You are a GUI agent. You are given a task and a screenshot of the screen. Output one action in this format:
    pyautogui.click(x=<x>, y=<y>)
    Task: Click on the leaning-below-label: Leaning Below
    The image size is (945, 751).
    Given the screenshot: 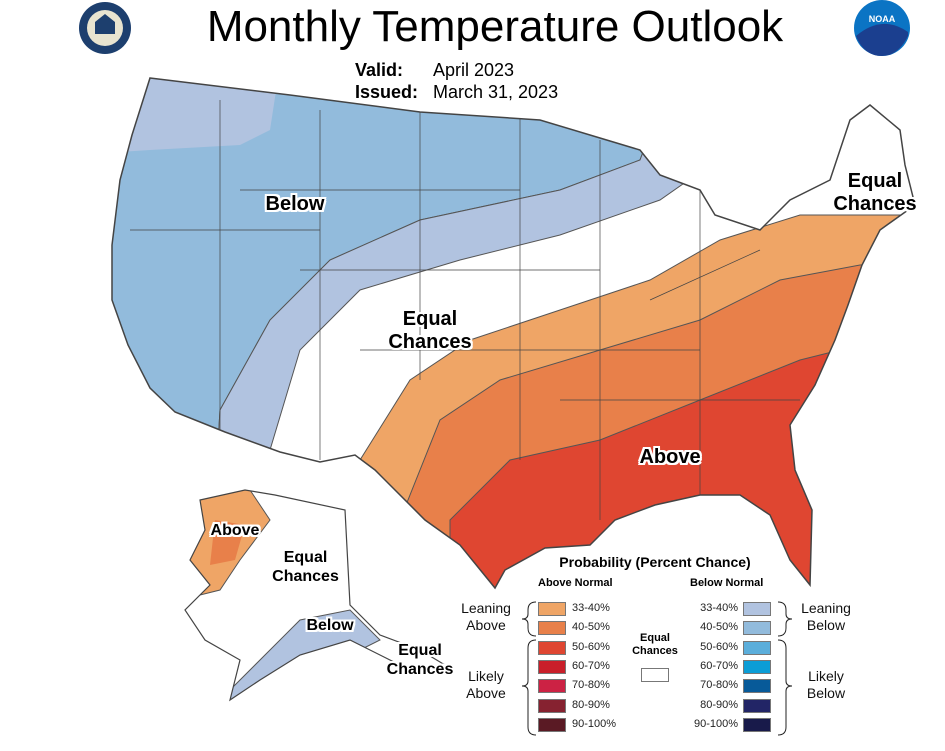 What is the action you would take?
    pyautogui.click(x=826, y=616)
    